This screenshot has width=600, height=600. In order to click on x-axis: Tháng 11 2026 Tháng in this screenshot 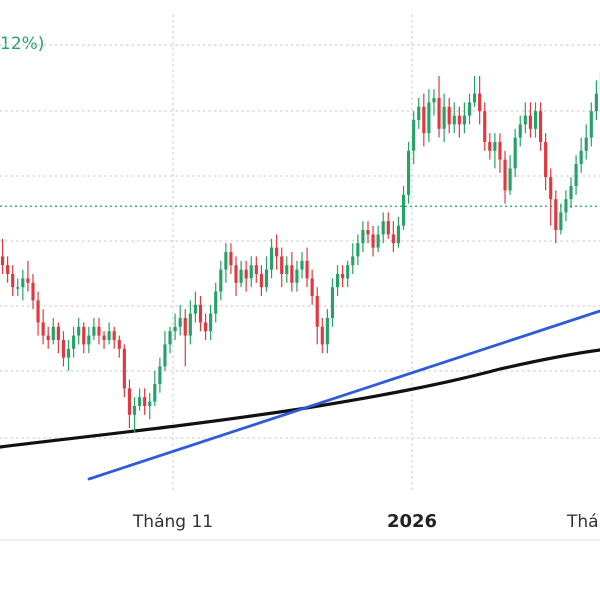, I will do `click(366, 521)`.